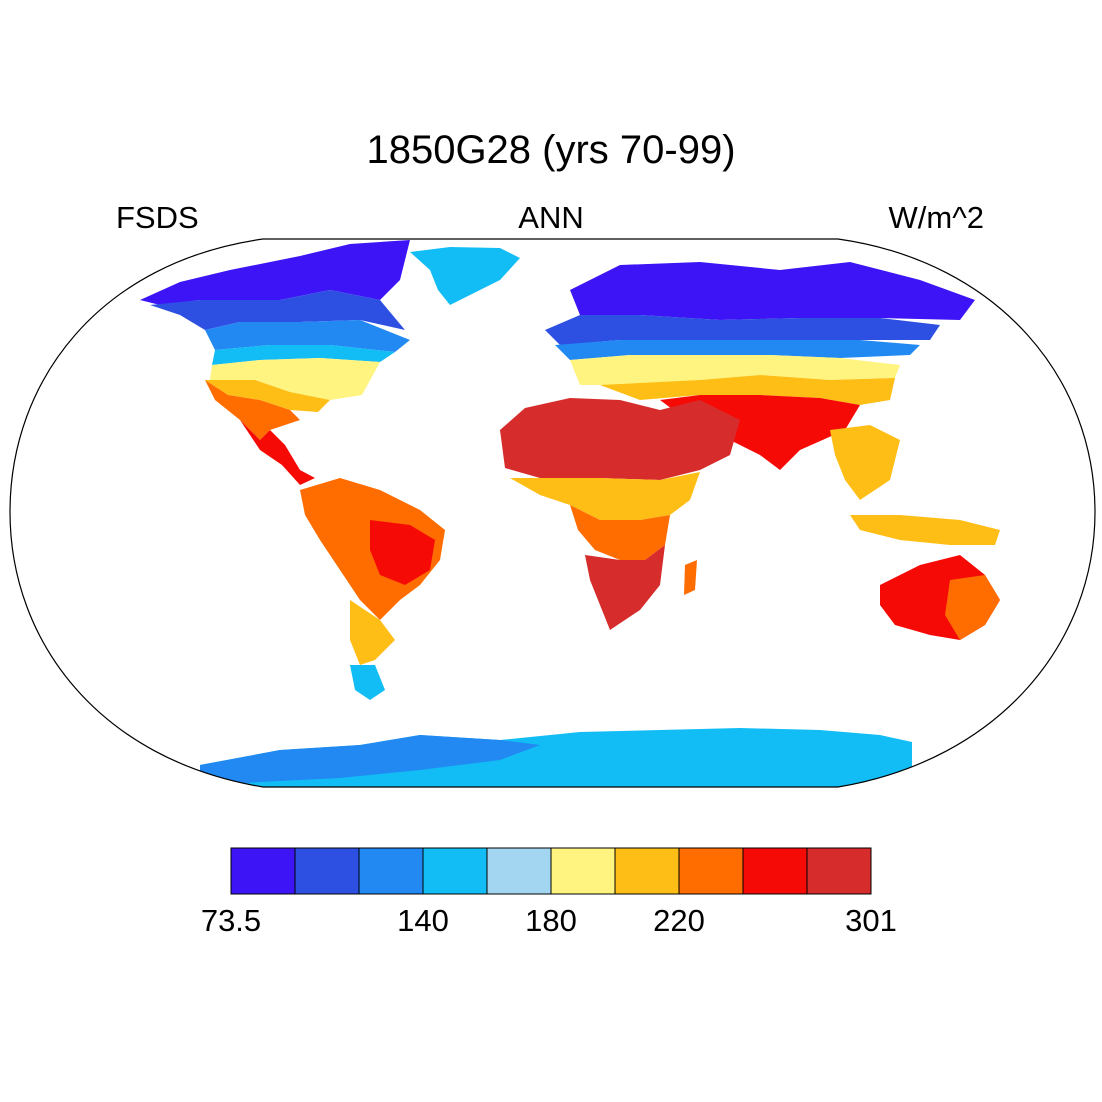 This screenshot has width=1102, height=1102. What do you see at coordinates (367, 682) in the screenshot?
I see `south-america-tip` at bounding box center [367, 682].